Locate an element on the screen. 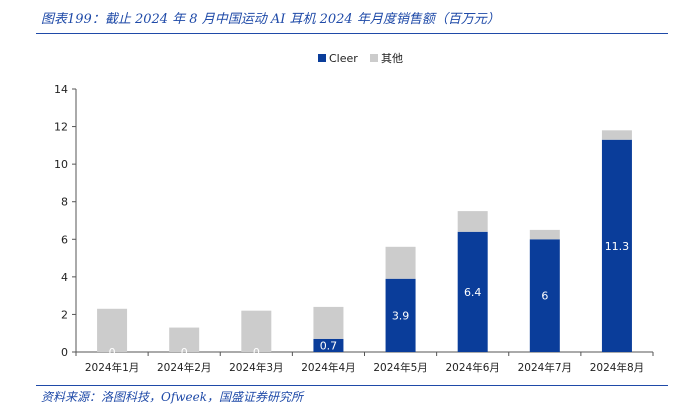 The width and height of the screenshot is (687, 406). legend-swatch-cleer is located at coordinates (322, 58).